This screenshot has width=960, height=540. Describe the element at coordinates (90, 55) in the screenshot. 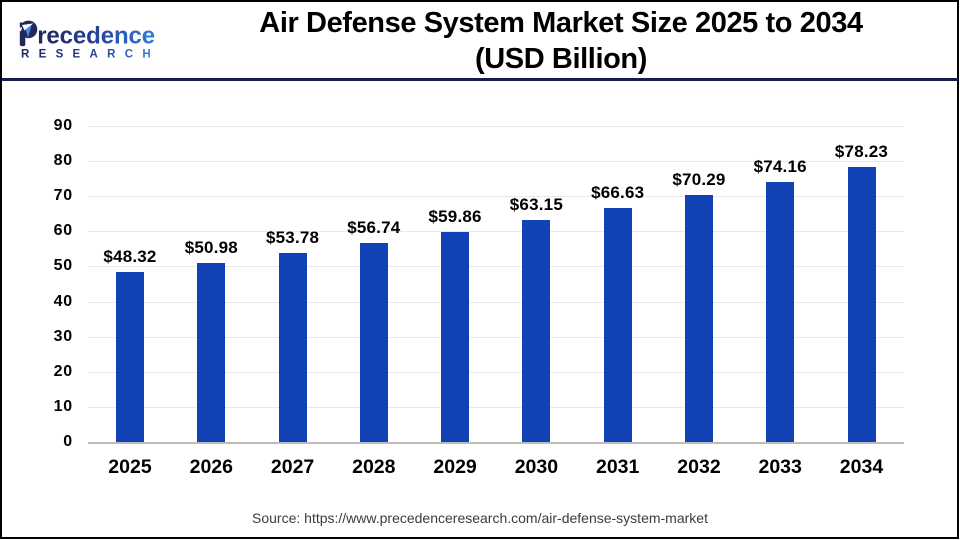

I see `svg-text: RESEARCH` at that location.